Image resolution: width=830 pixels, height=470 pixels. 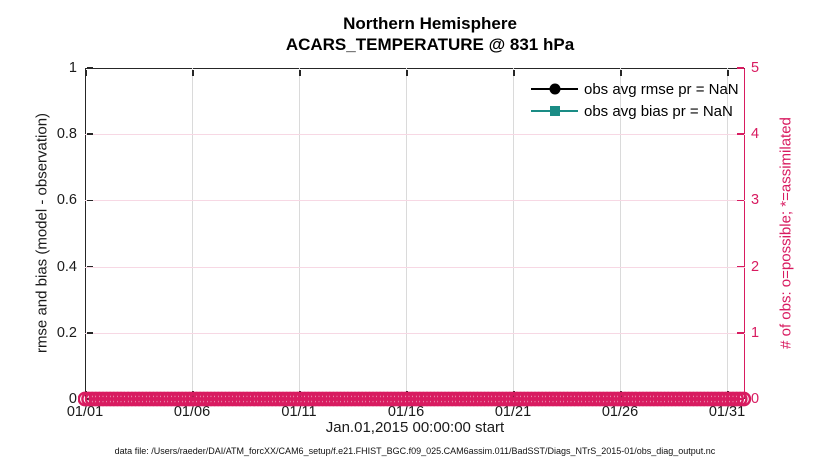 I want to click on x-tick-label: 01/16, so click(x=406, y=412).